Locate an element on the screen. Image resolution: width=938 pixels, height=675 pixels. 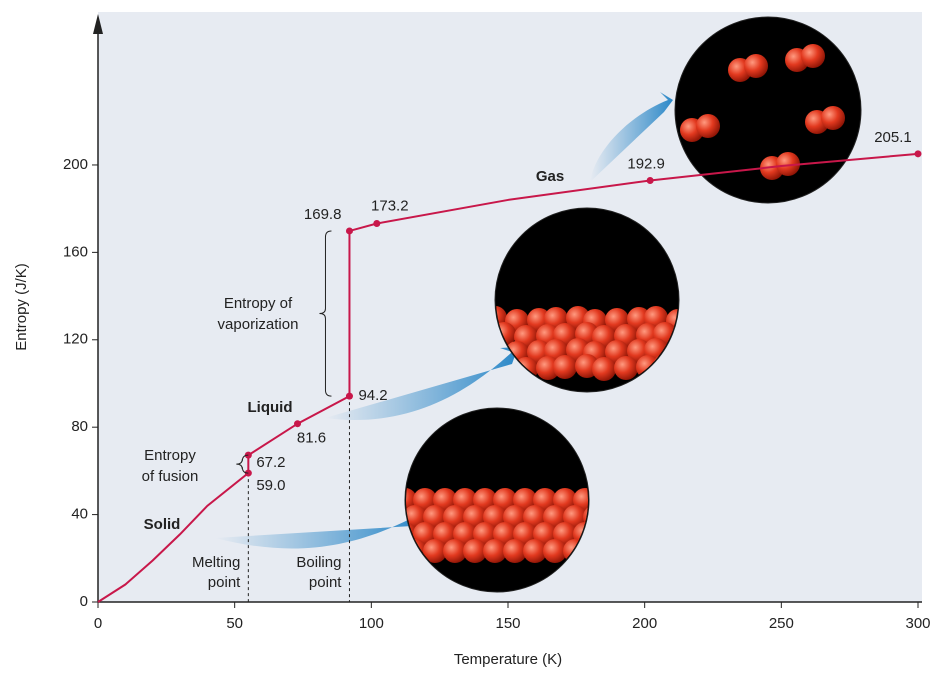
y-tick-label: 120 is located at coordinates (75, 339).